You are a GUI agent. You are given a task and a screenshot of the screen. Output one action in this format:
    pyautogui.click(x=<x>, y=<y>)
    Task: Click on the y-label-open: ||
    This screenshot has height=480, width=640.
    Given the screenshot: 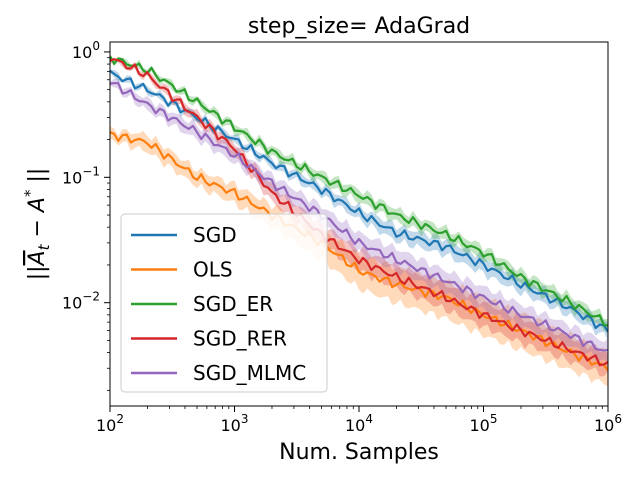 What is the action you would take?
    pyautogui.click(x=37, y=272)
    